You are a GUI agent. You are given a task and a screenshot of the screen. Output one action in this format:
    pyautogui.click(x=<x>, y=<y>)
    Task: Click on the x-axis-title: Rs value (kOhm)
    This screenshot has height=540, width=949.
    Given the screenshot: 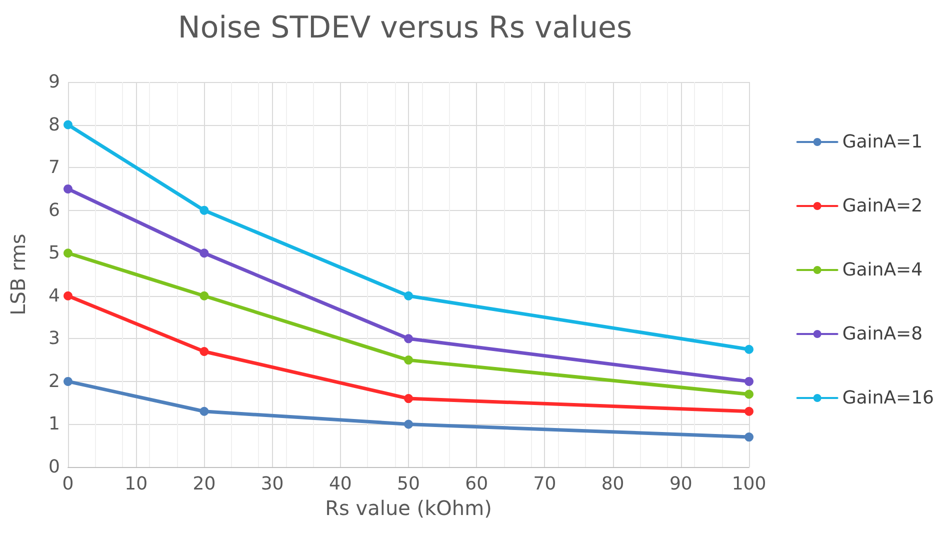 What is the action you would take?
    pyautogui.click(x=408, y=508)
    